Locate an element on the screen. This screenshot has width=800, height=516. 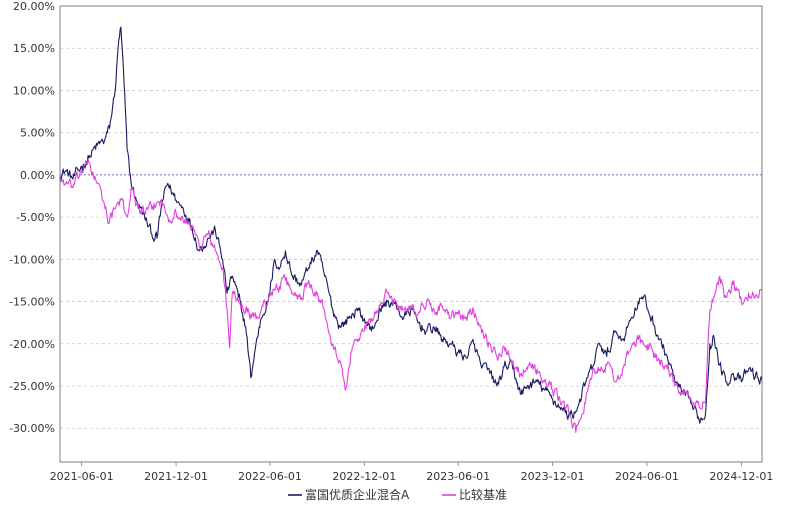
x-tick-label: 2023-06-01 is located at coordinates (458, 476).